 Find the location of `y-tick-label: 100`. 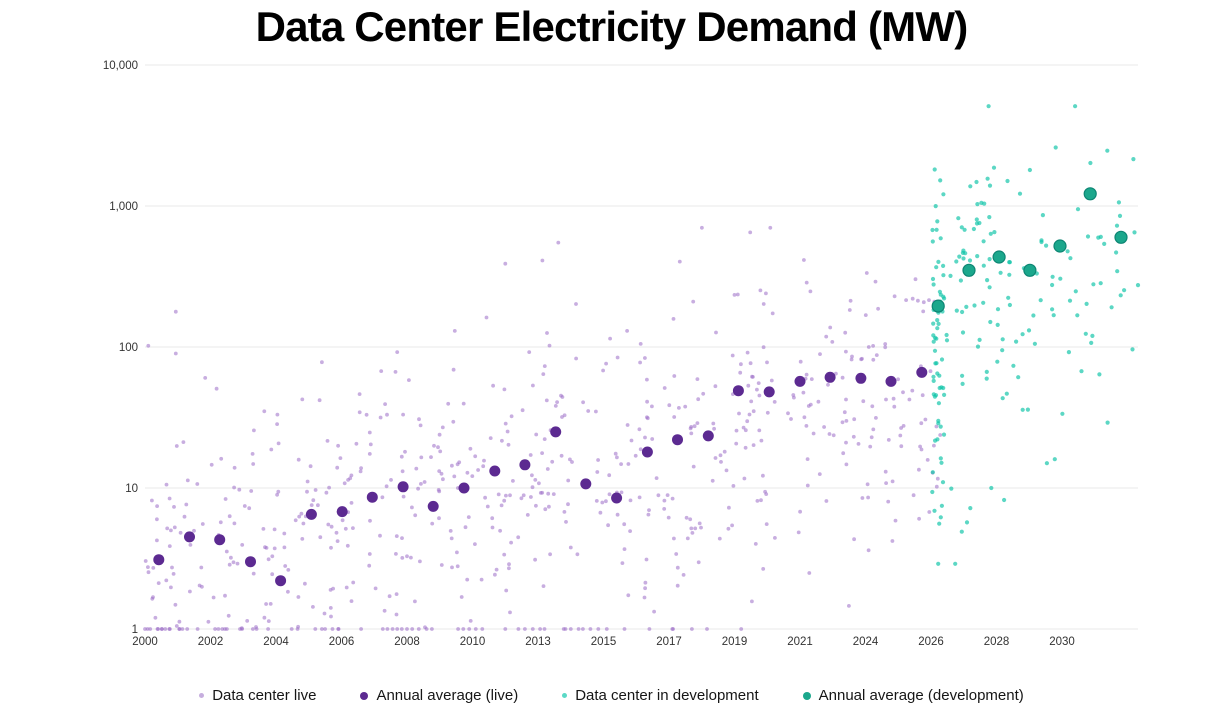

y-tick-label: 100 is located at coordinates (128, 348).